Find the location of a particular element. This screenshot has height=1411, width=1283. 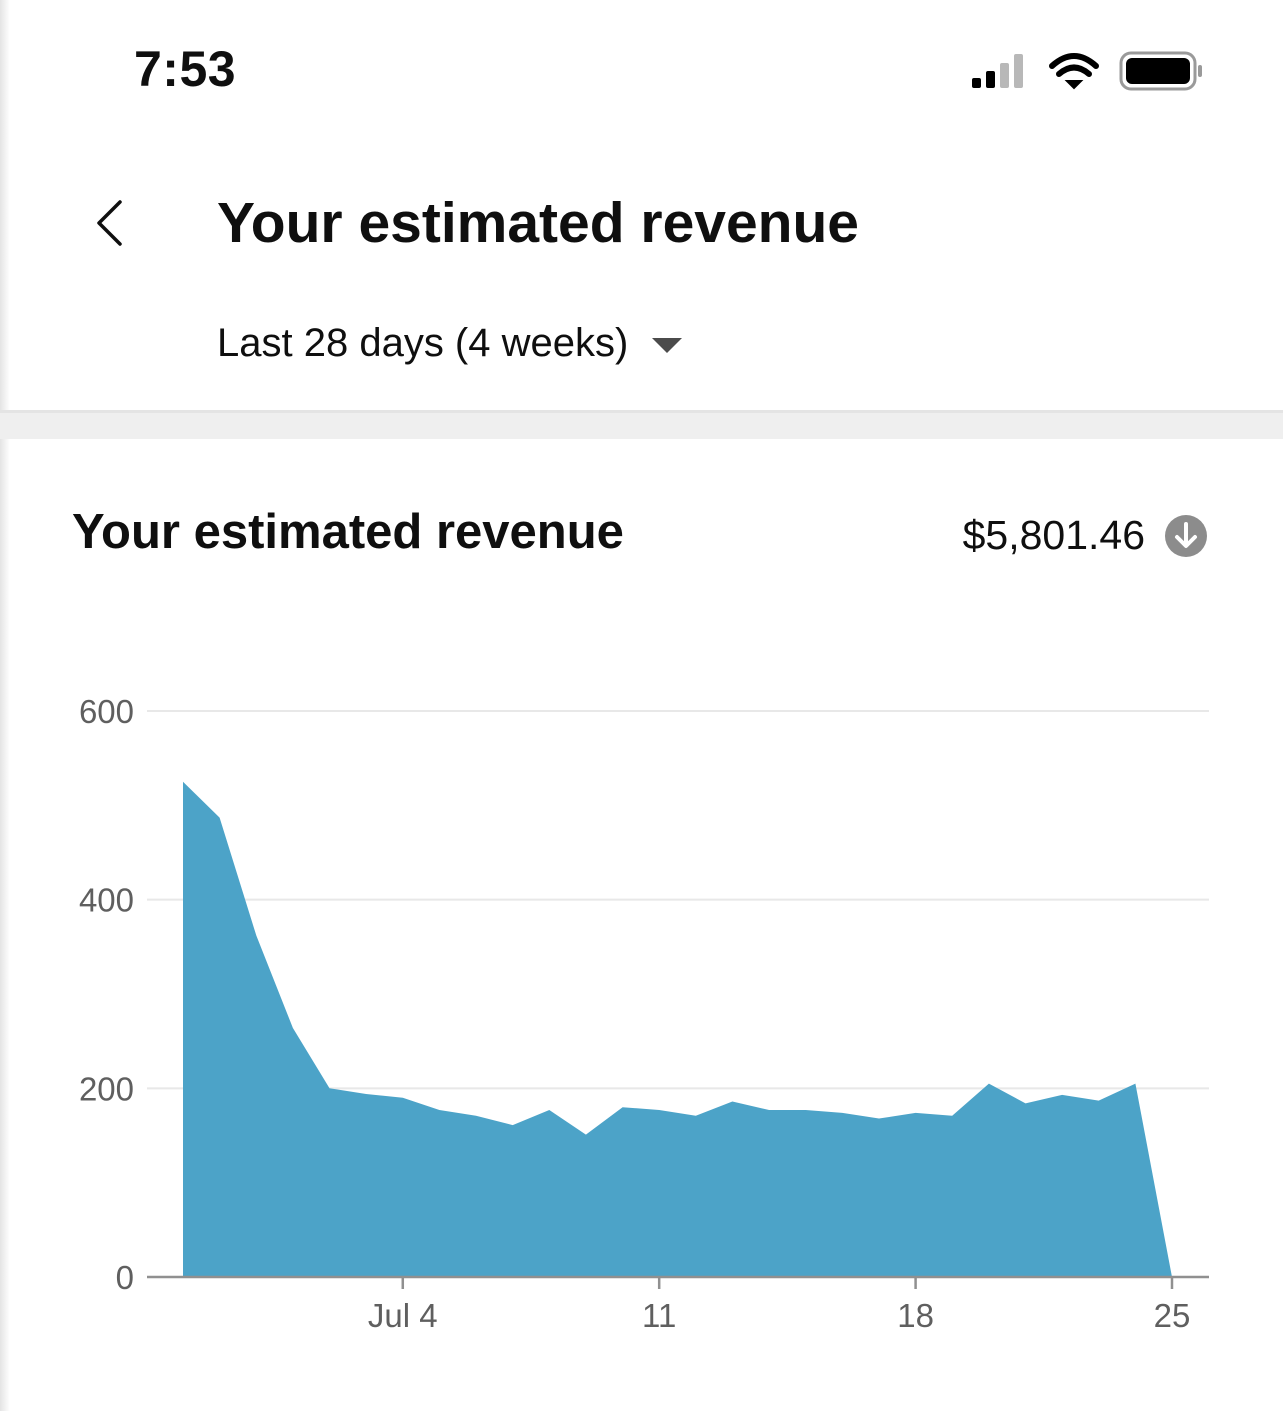

y-tick-label: 200 is located at coordinates (106, 1088).